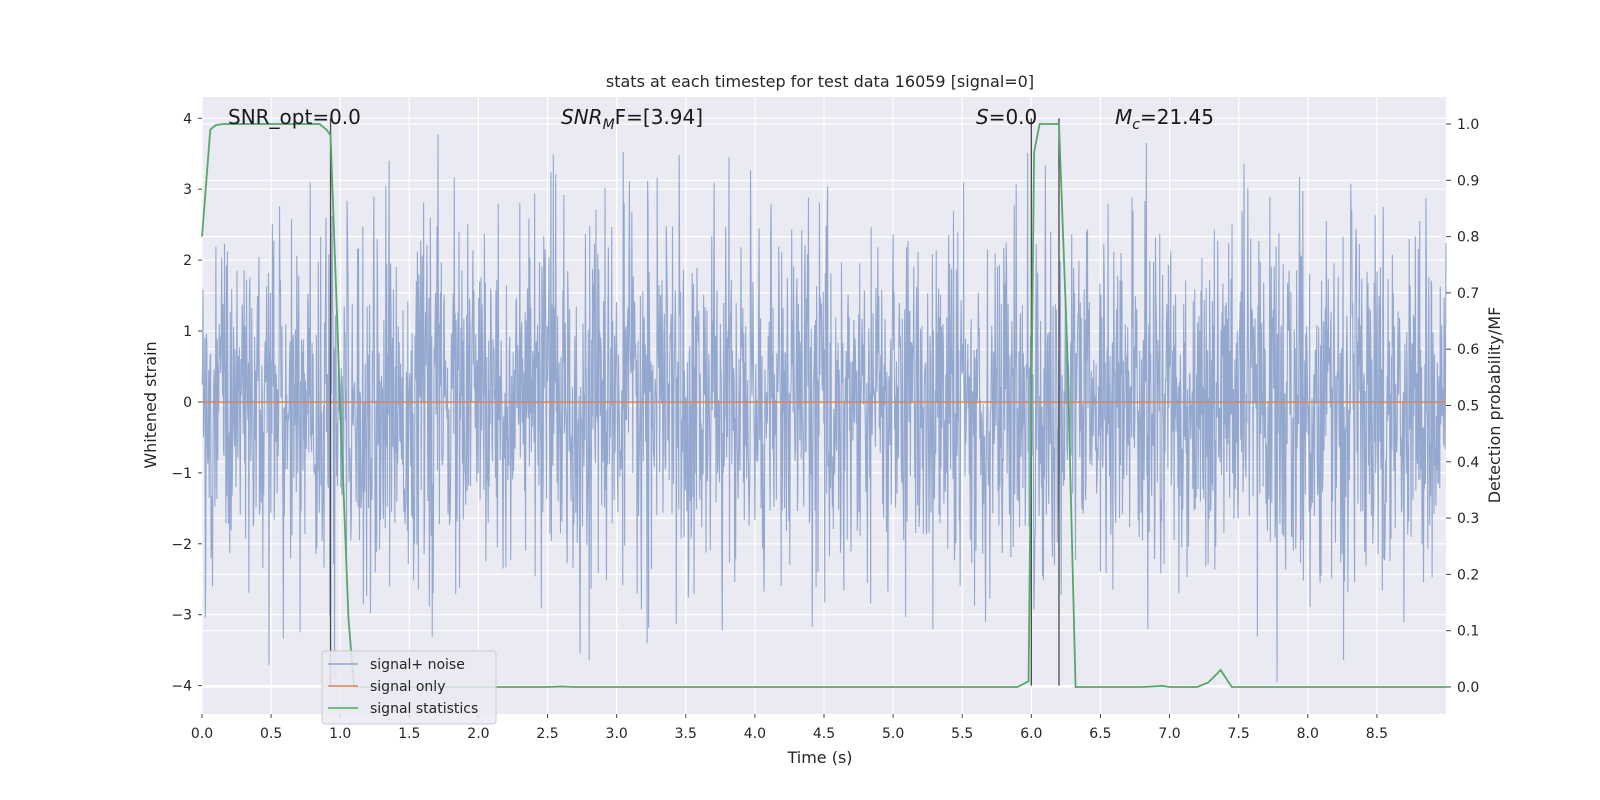  I want to click on x-tick-label-7: 3.5, so click(686, 734).